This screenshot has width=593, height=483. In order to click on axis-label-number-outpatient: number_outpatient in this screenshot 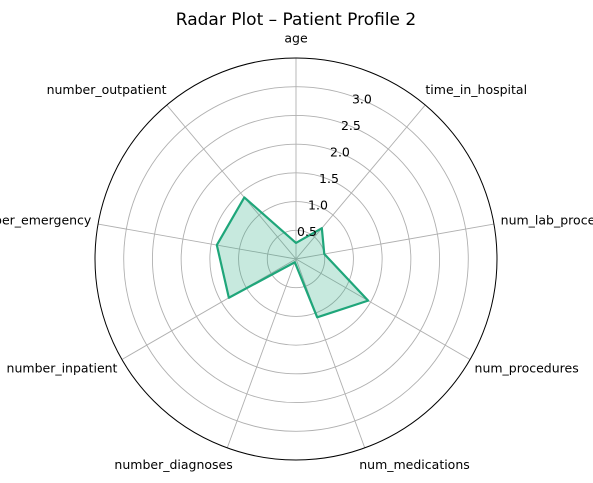, I will do `click(107, 89)`.